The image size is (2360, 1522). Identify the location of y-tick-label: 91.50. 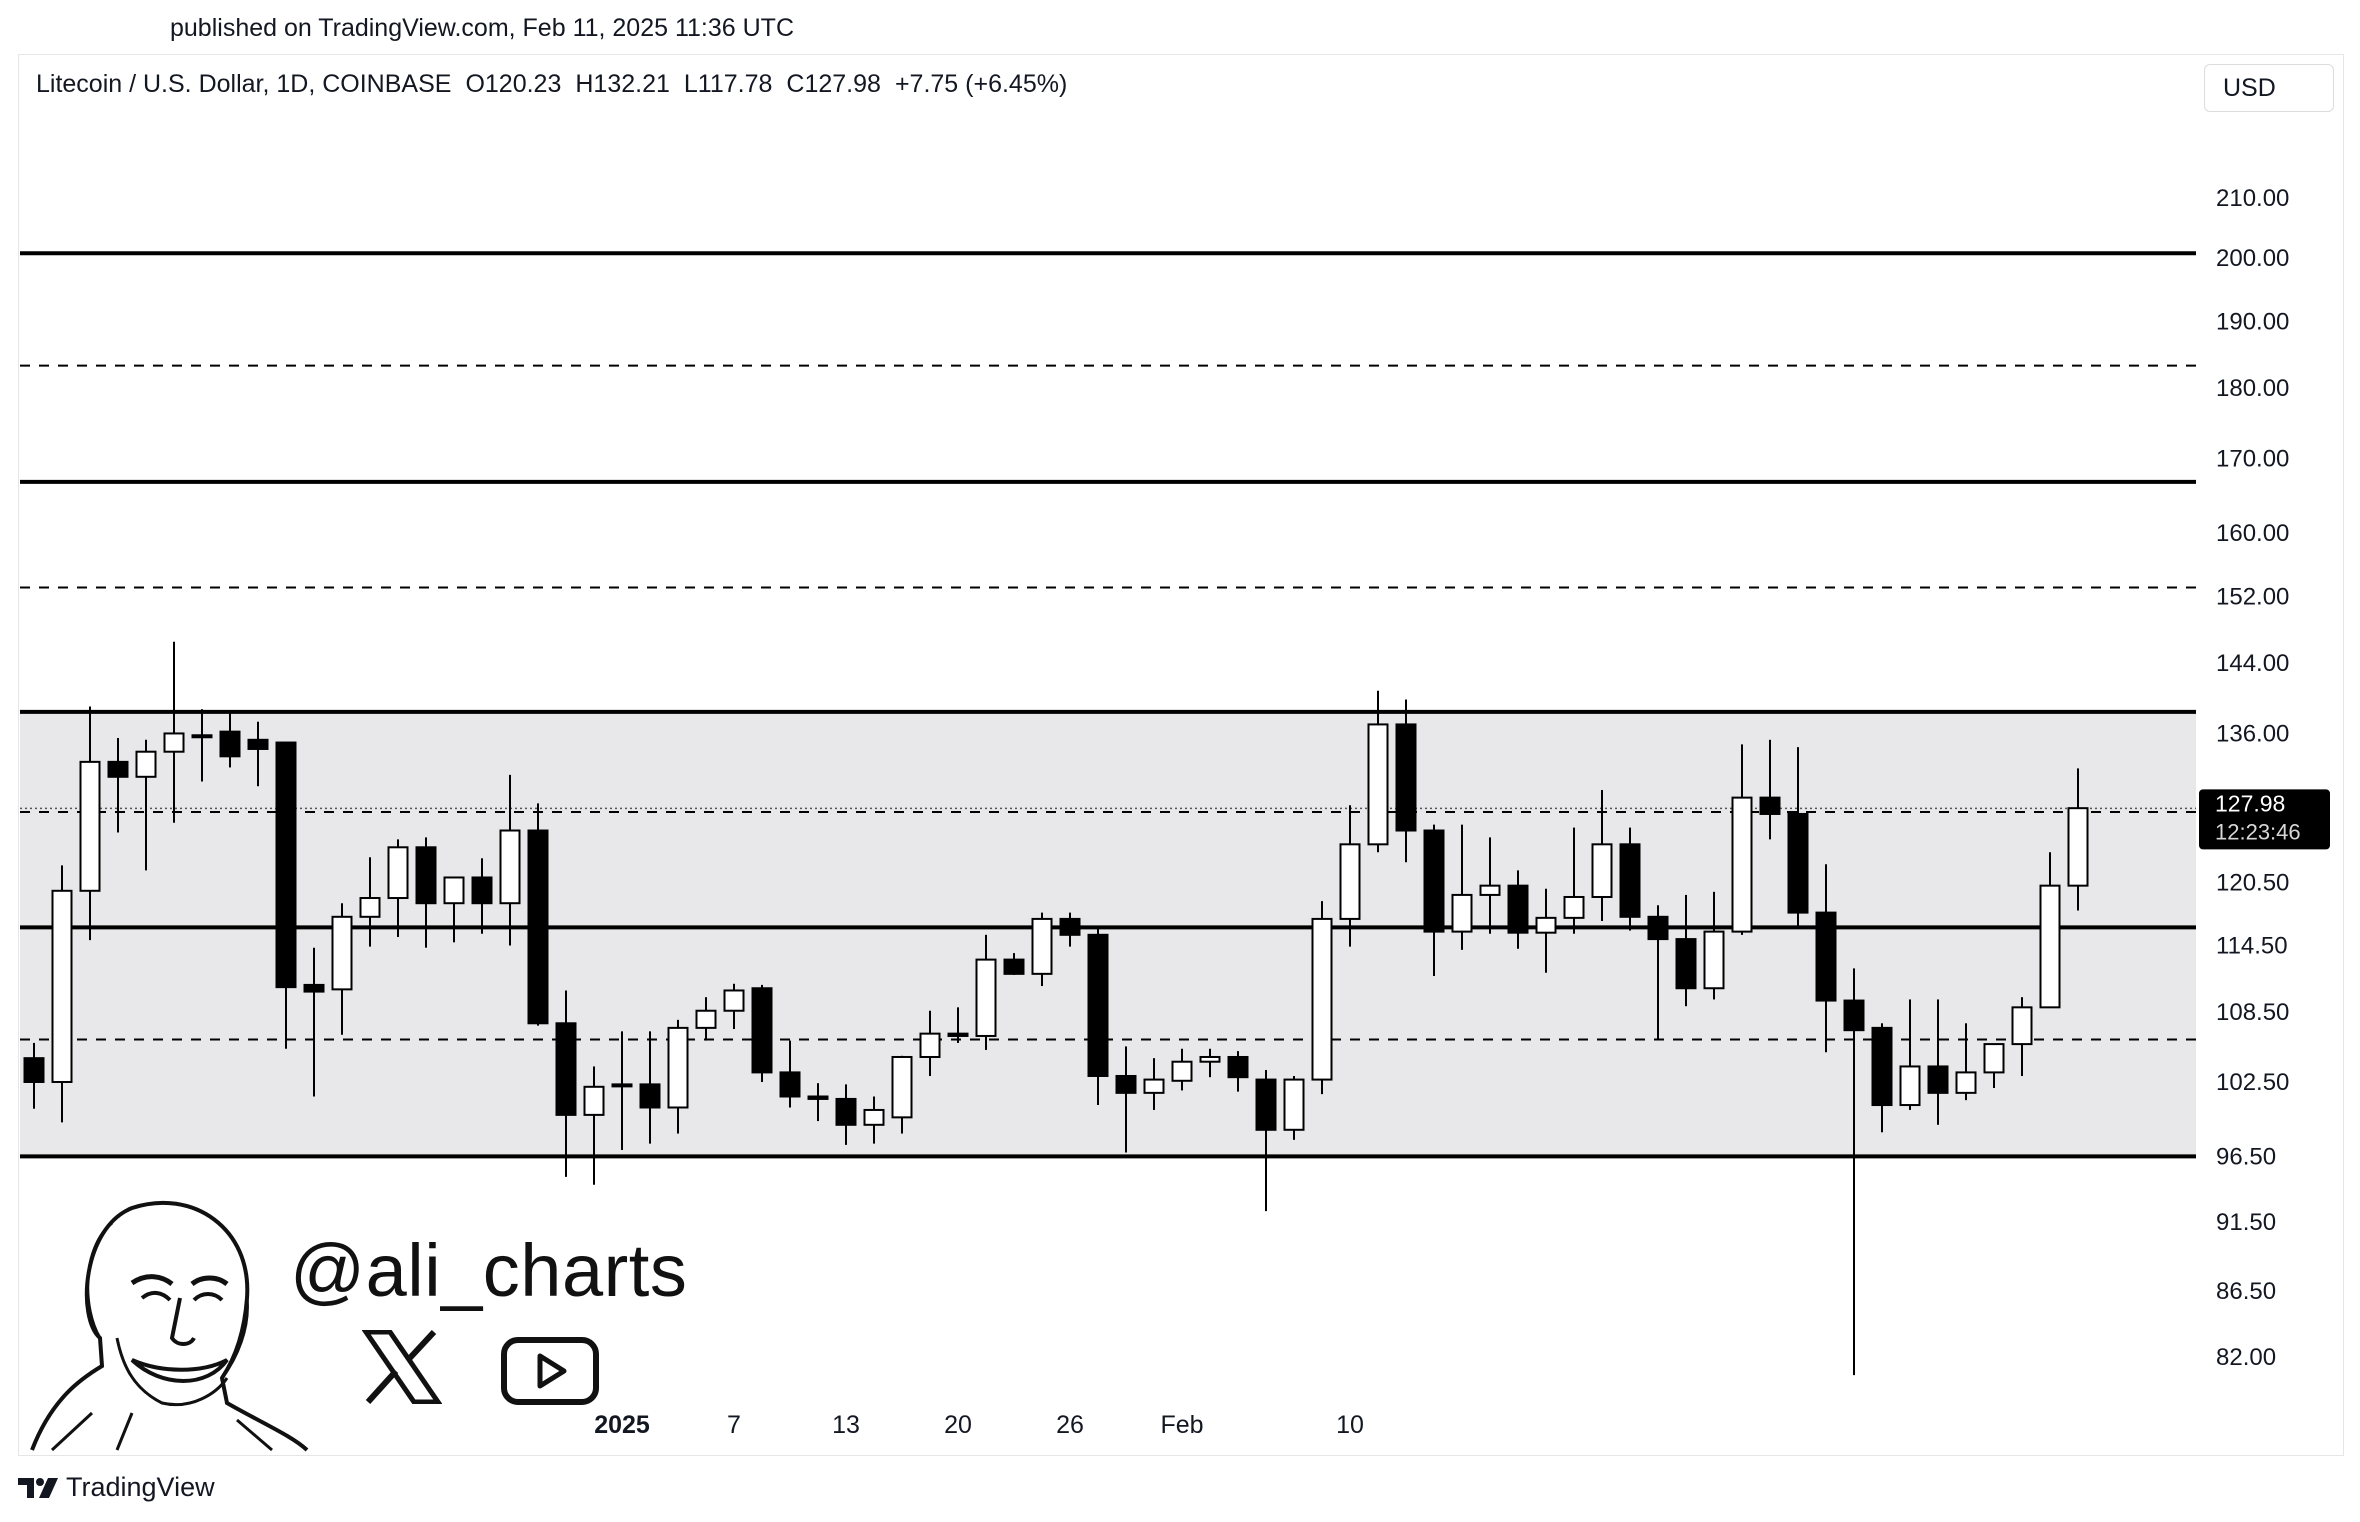
(2246, 1222).